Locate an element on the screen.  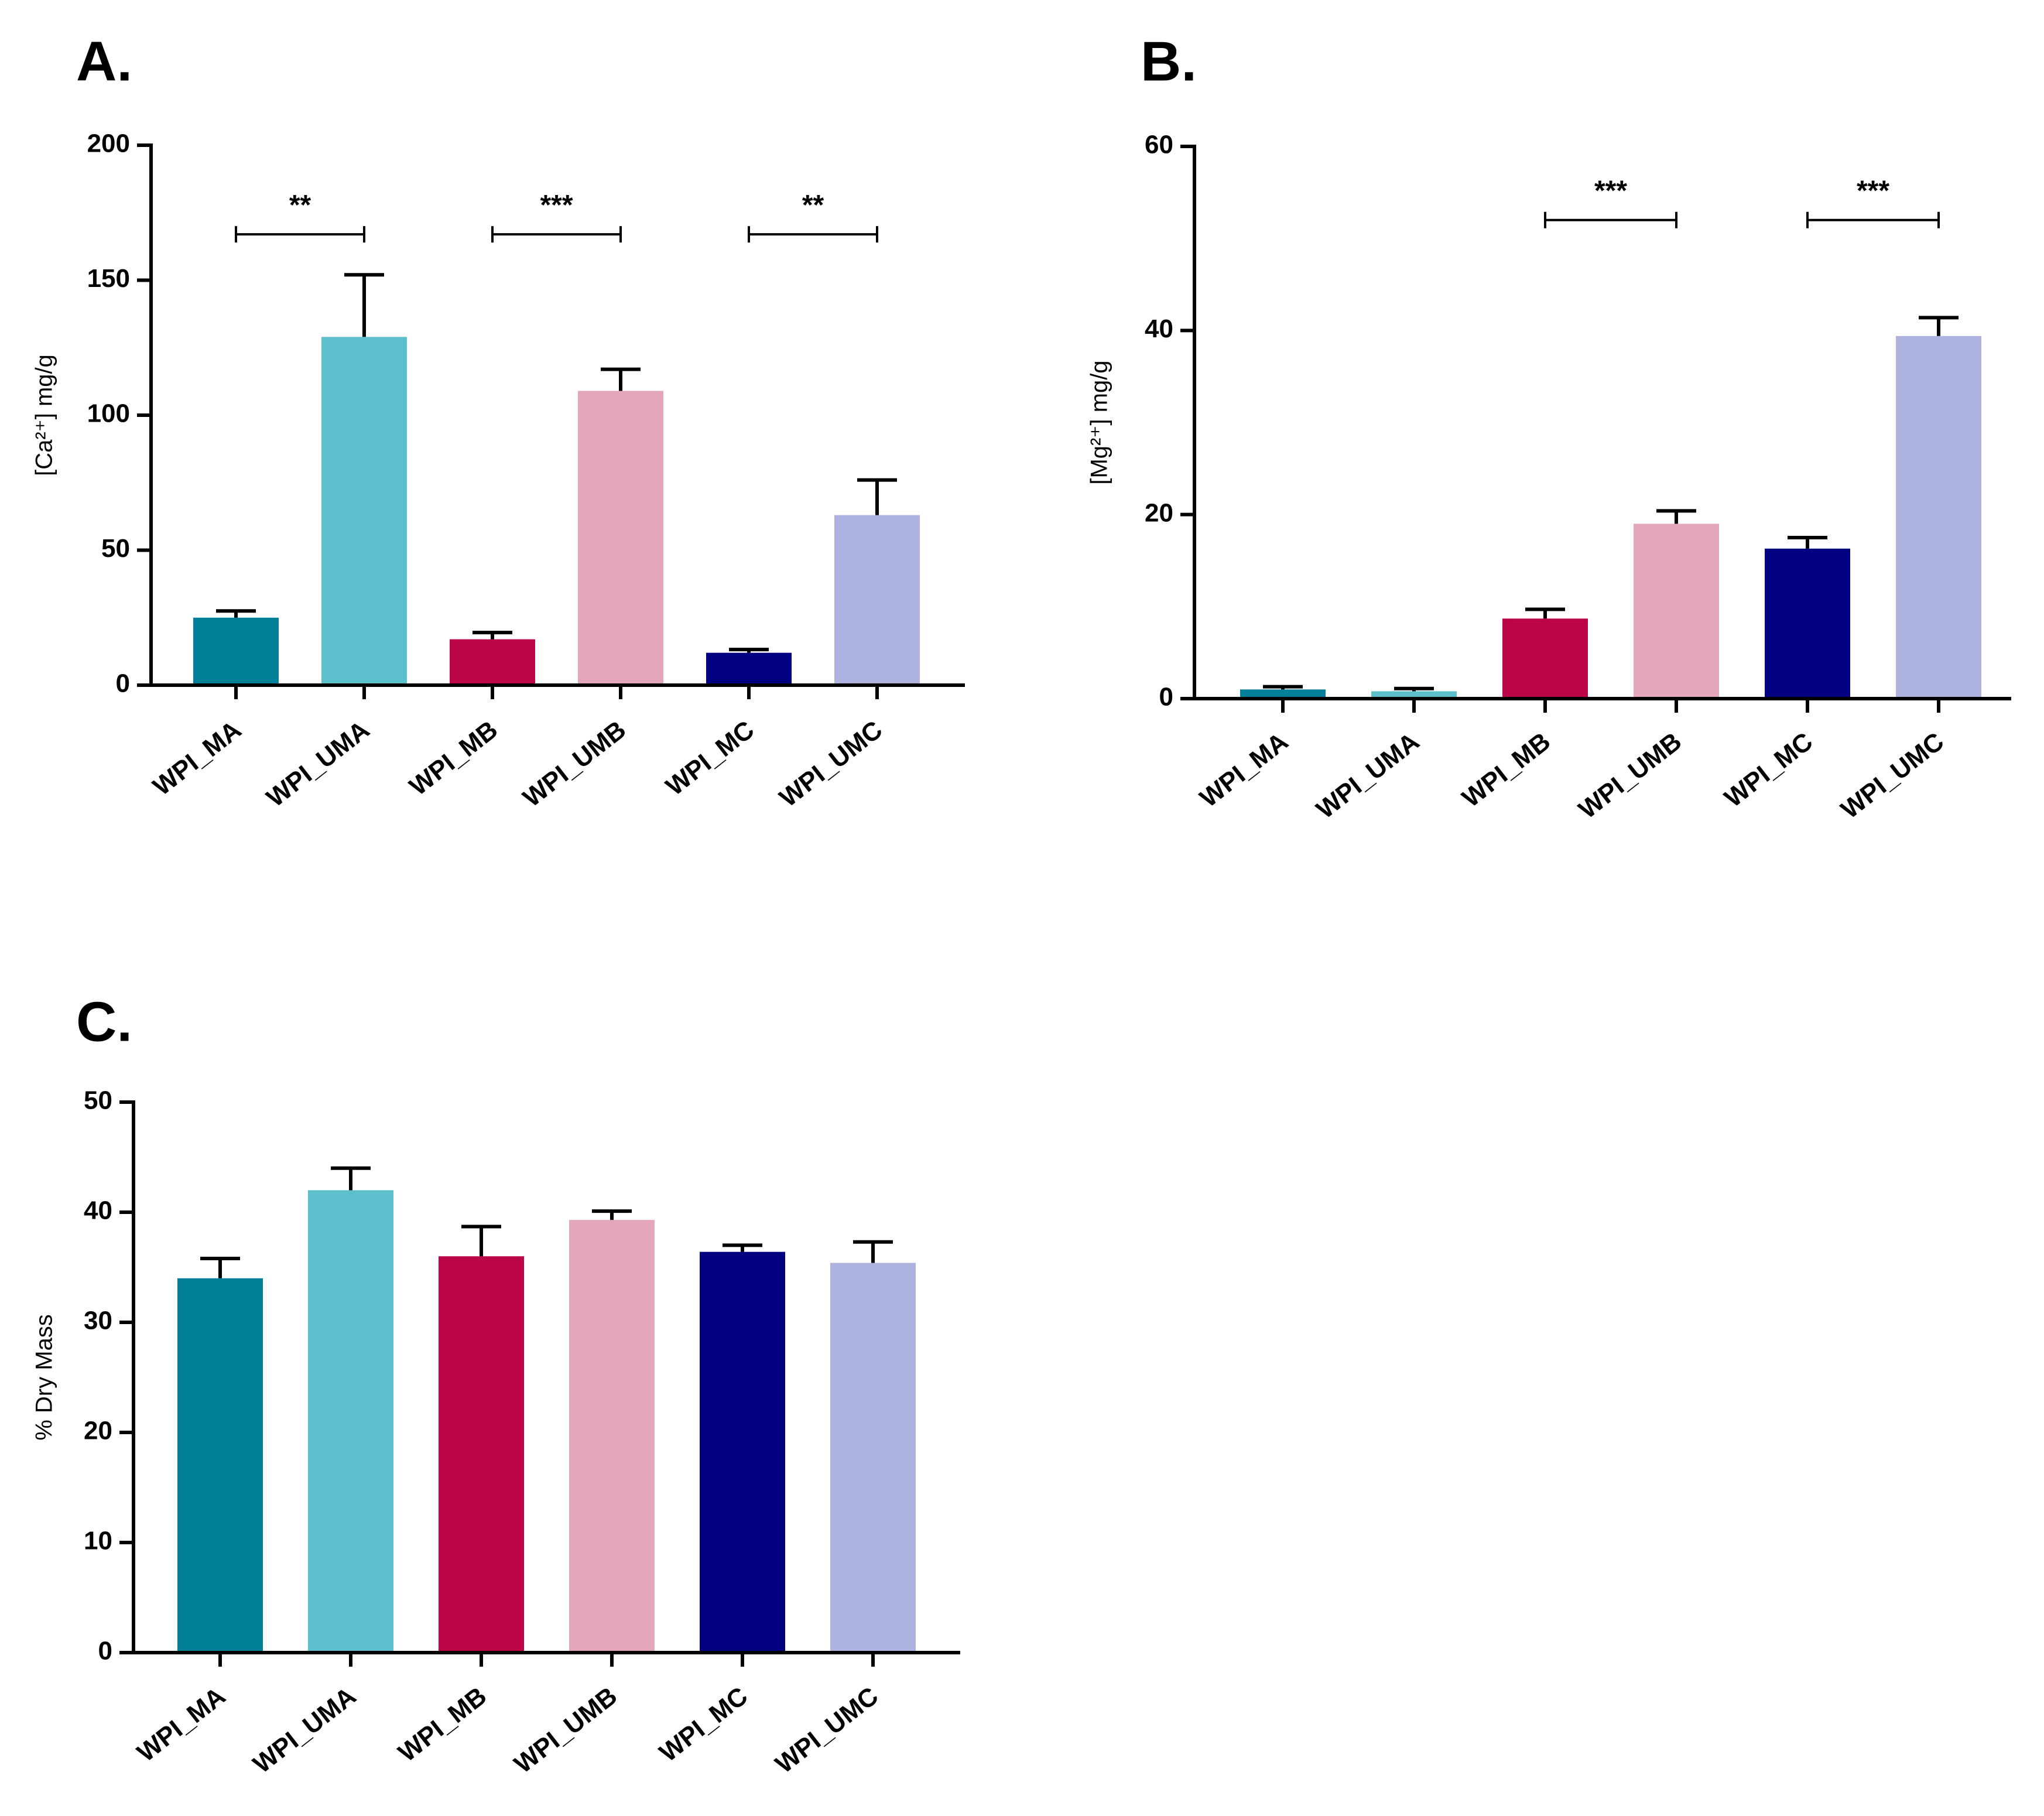
error-bar-b-wpi-umb is located at coordinates (1676, 516).